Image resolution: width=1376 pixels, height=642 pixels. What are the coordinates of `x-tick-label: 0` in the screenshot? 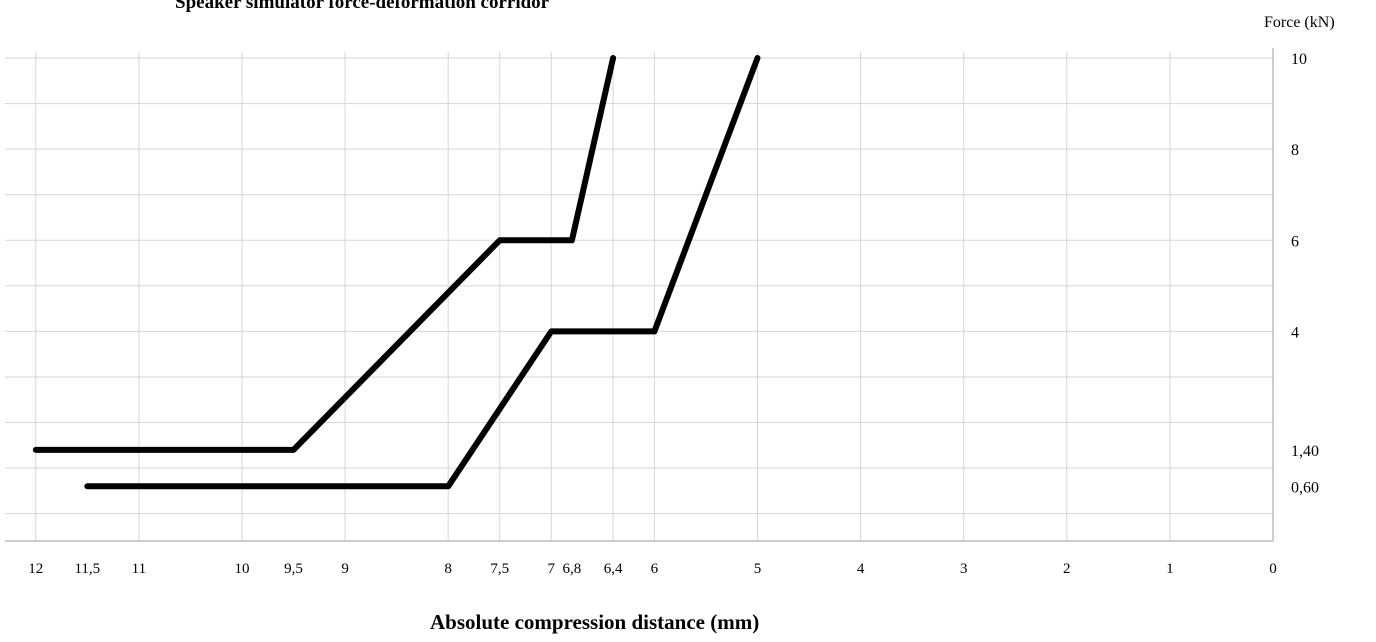 It's located at (1273, 569).